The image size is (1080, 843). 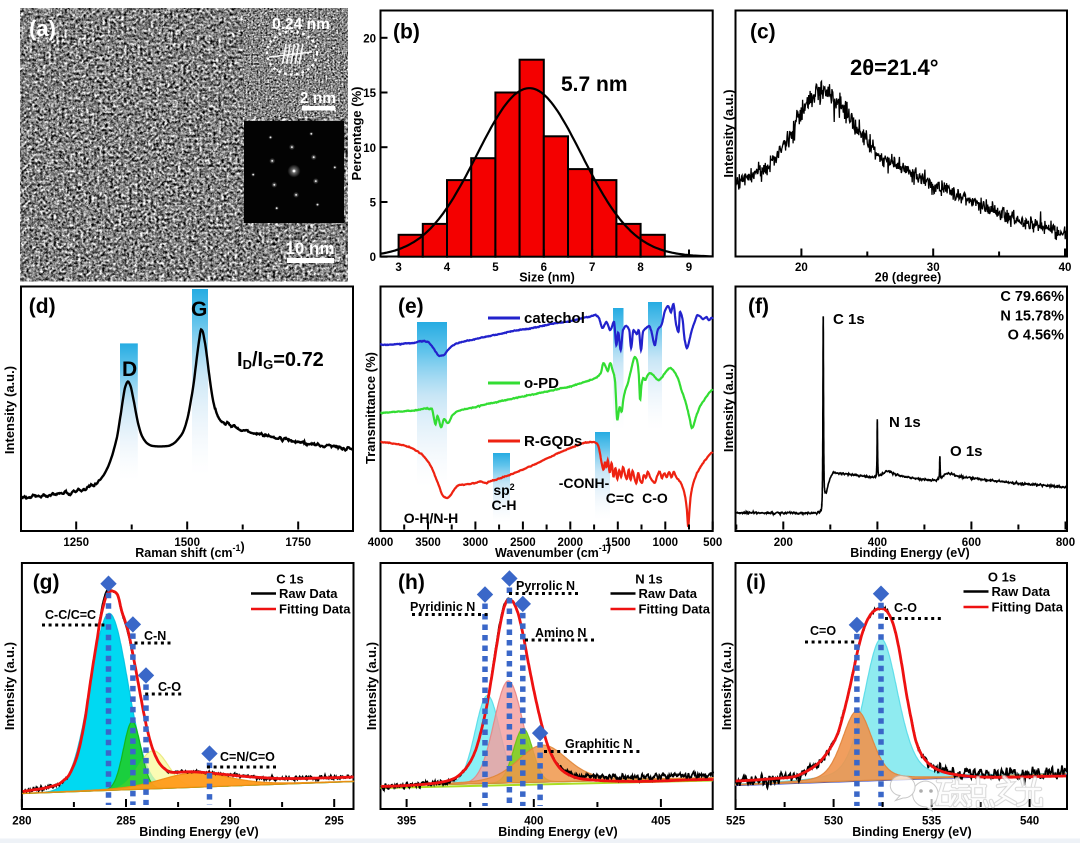 I want to click on svg-text: C 79.66%, so click(x=1032, y=297).